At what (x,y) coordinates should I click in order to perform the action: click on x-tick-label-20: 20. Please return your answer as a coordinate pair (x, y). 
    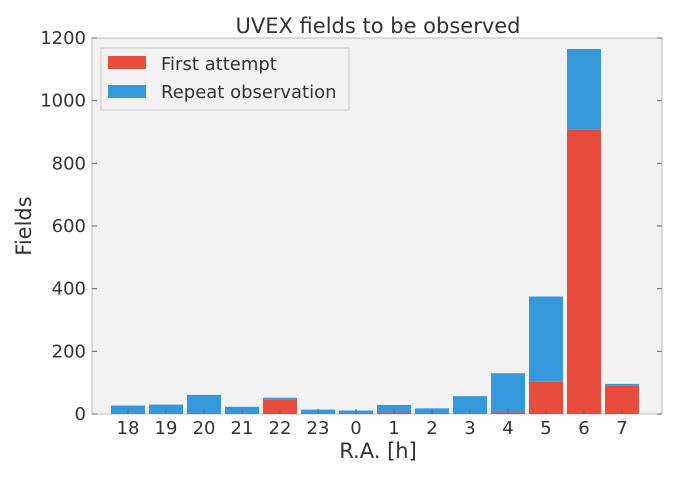
    Looking at the image, I should click on (204, 428).